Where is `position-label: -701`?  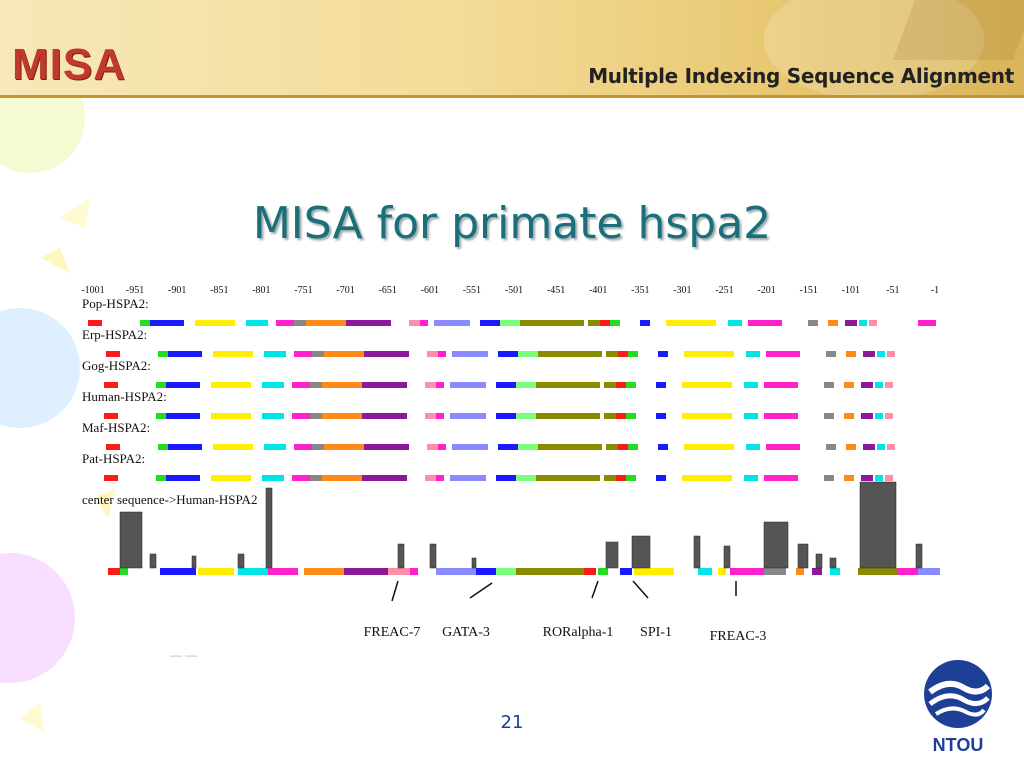
position-label: -701 is located at coordinates (345, 290).